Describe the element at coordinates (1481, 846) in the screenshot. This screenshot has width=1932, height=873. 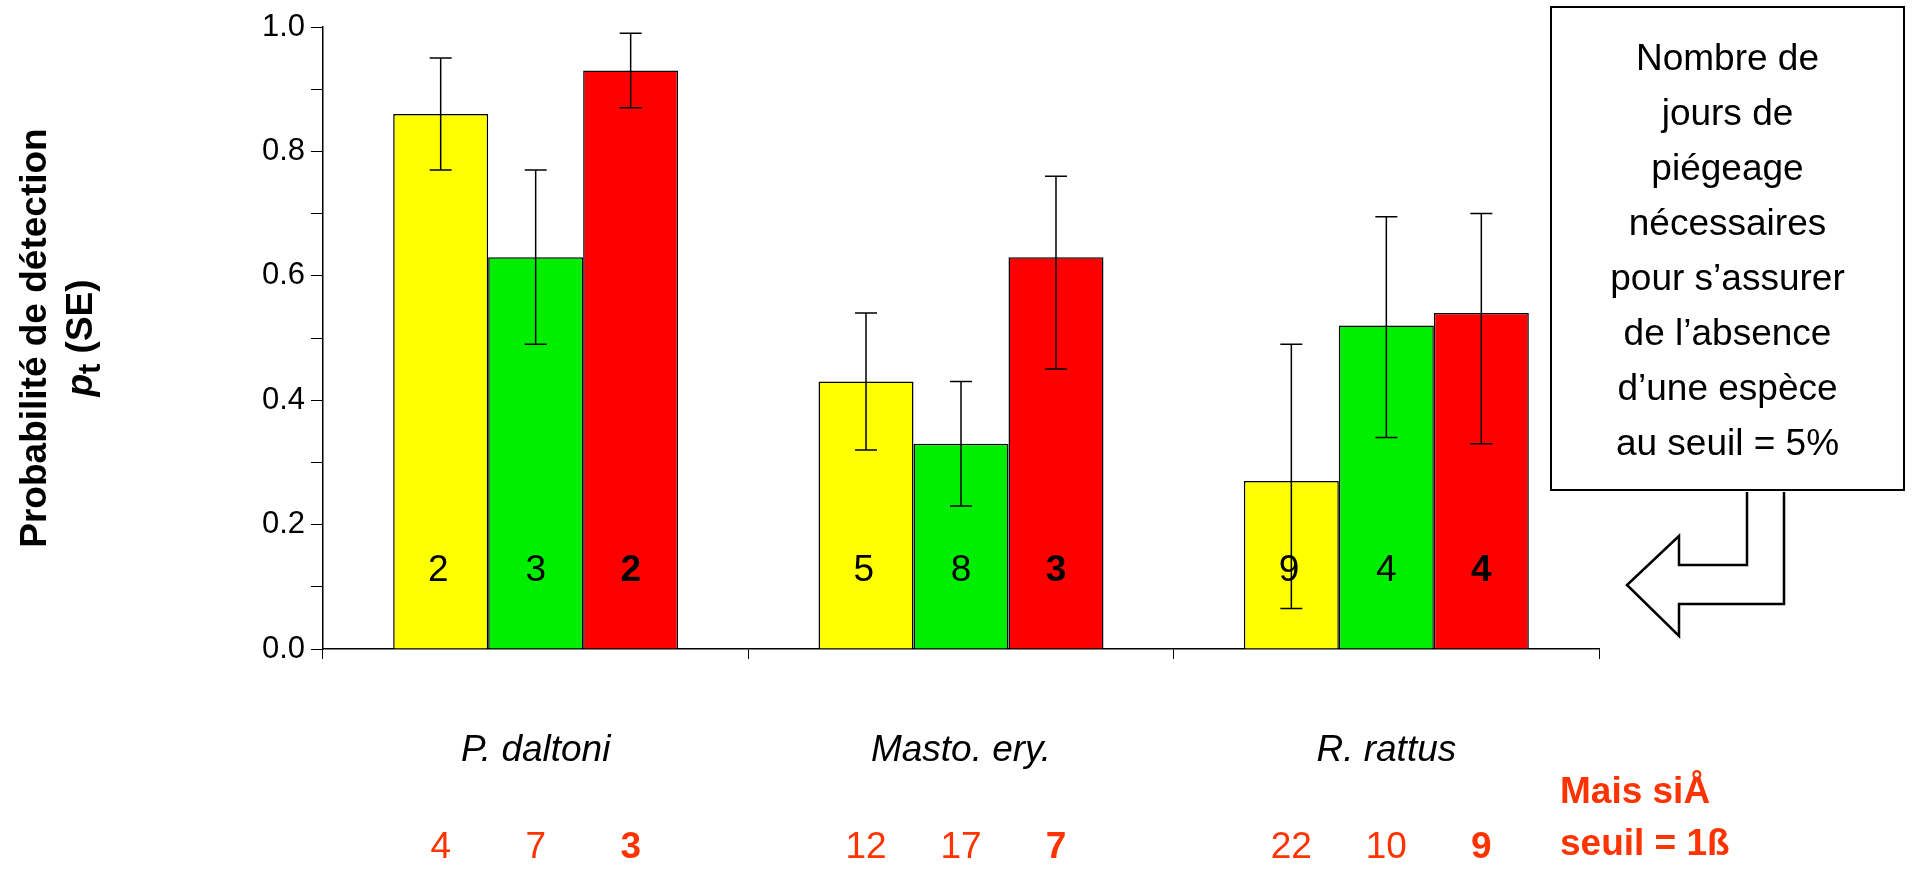
I see `text: 9` at that location.